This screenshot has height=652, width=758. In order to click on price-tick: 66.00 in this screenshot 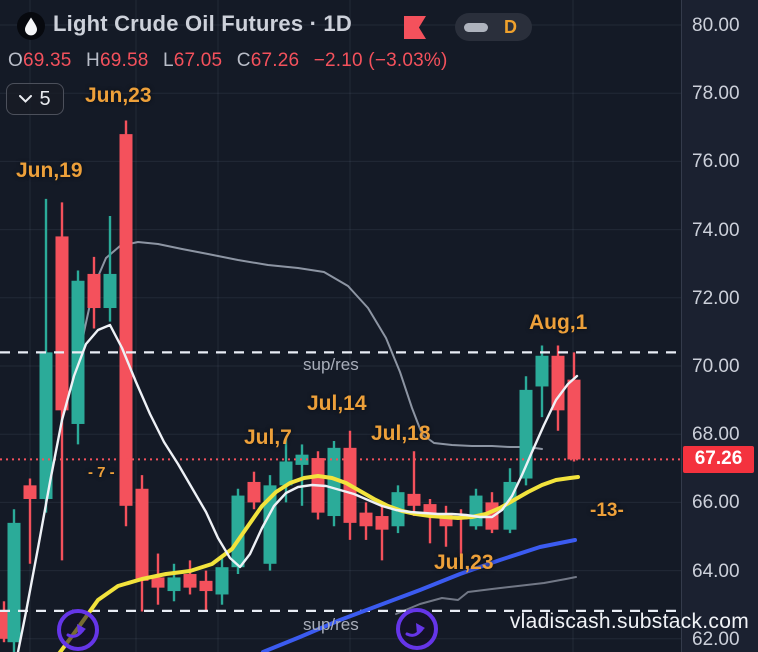, I will do `click(716, 503)`.